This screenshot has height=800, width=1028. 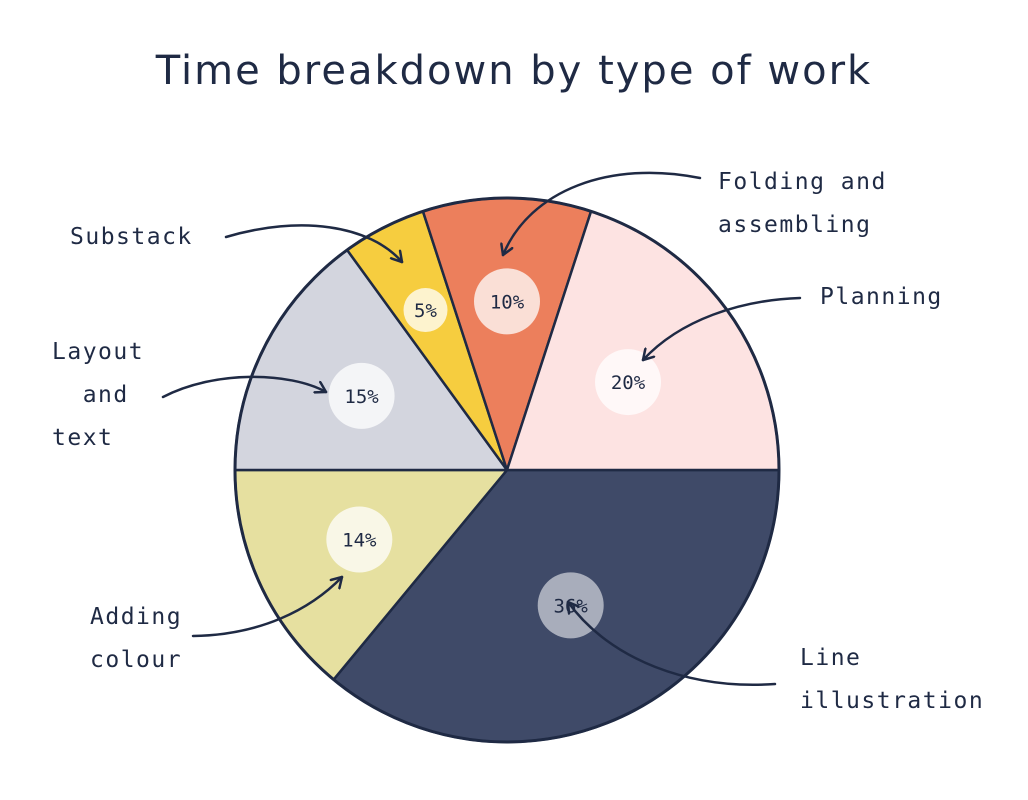 What do you see at coordinates (671, 643) in the screenshot?
I see `arrow-line` at bounding box center [671, 643].